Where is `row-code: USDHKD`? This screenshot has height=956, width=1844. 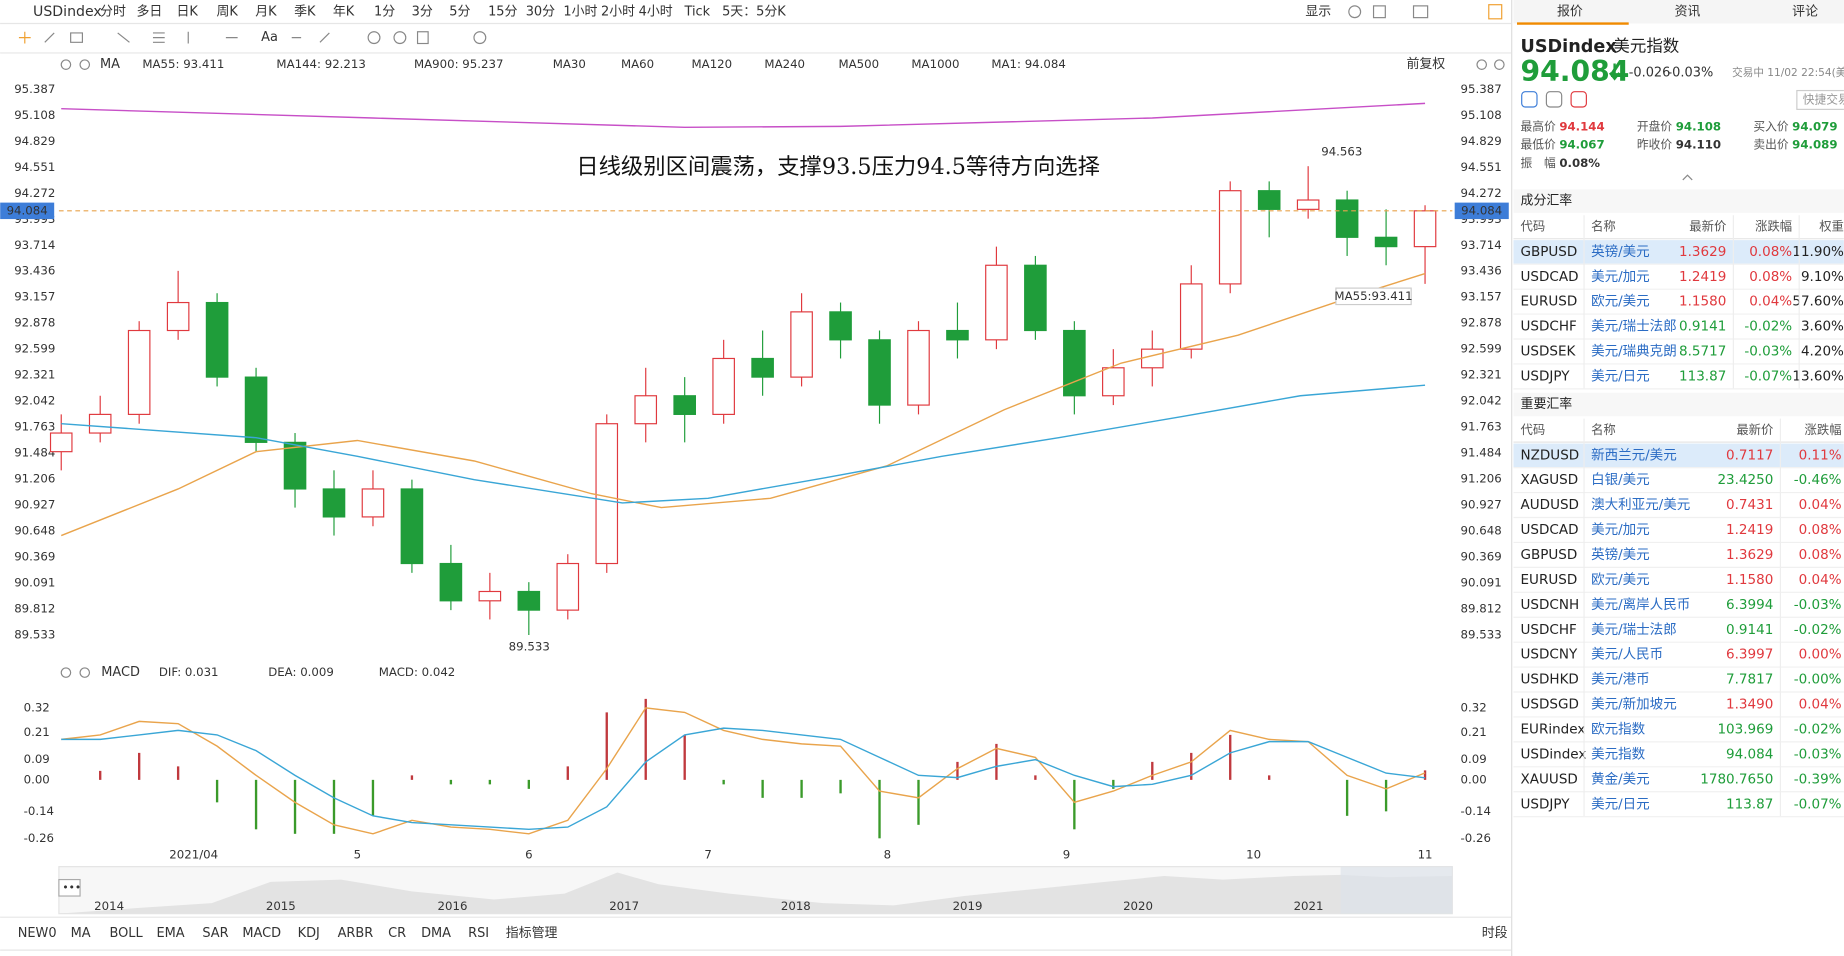
row-code: USDHKD is located at coordinates (1550, 680).